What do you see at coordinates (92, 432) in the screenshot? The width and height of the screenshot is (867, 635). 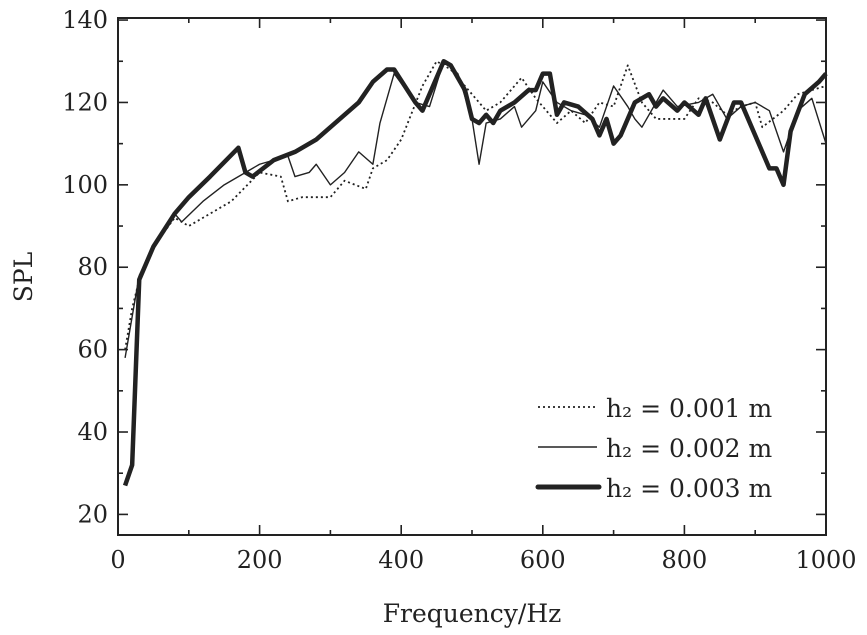 I see `y-tick-label: 40` at bounding box center [92, 432].